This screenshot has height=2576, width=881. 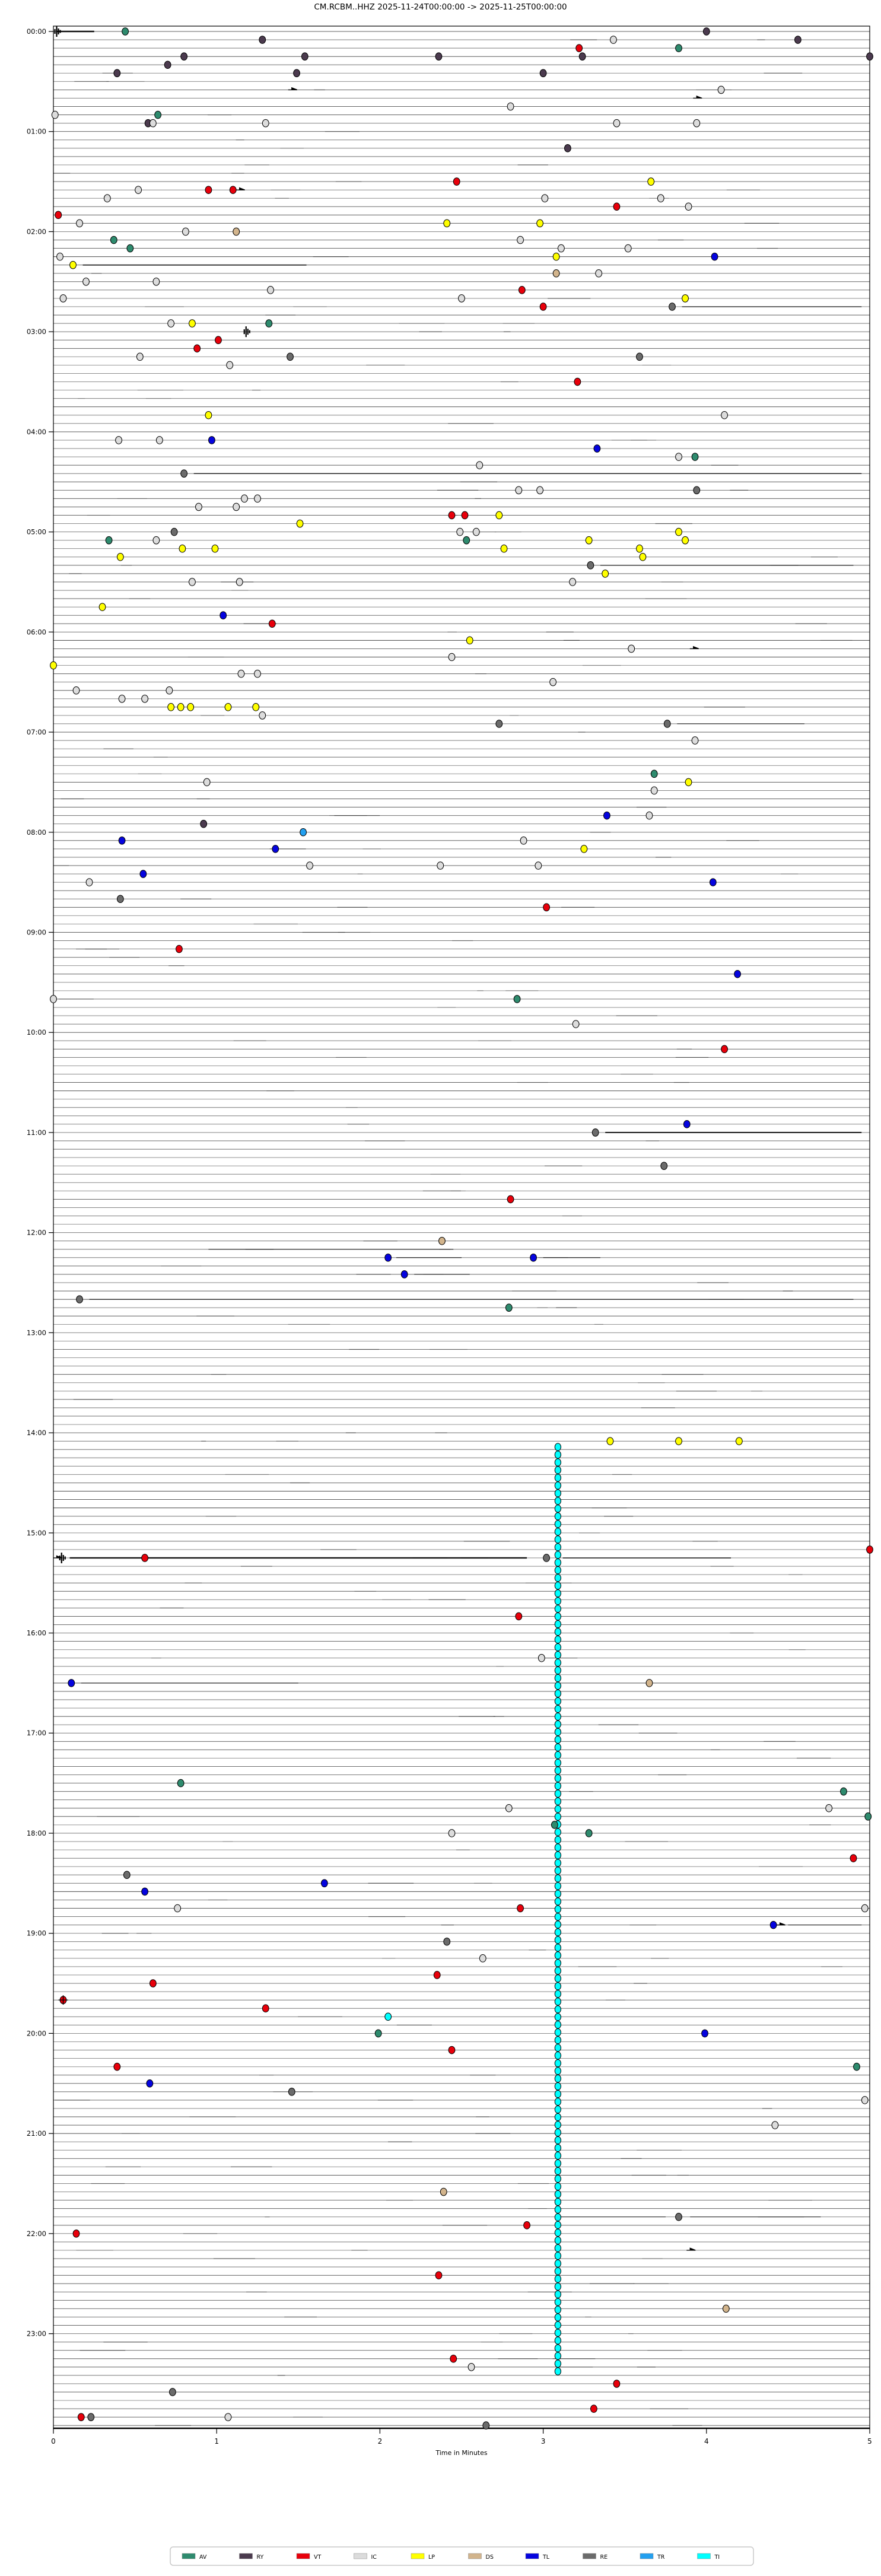 What do you see at coordinates (481, 2557) in the screenshot?
I see `legend-item-DS: DS` at bounding box center [481, 2557].